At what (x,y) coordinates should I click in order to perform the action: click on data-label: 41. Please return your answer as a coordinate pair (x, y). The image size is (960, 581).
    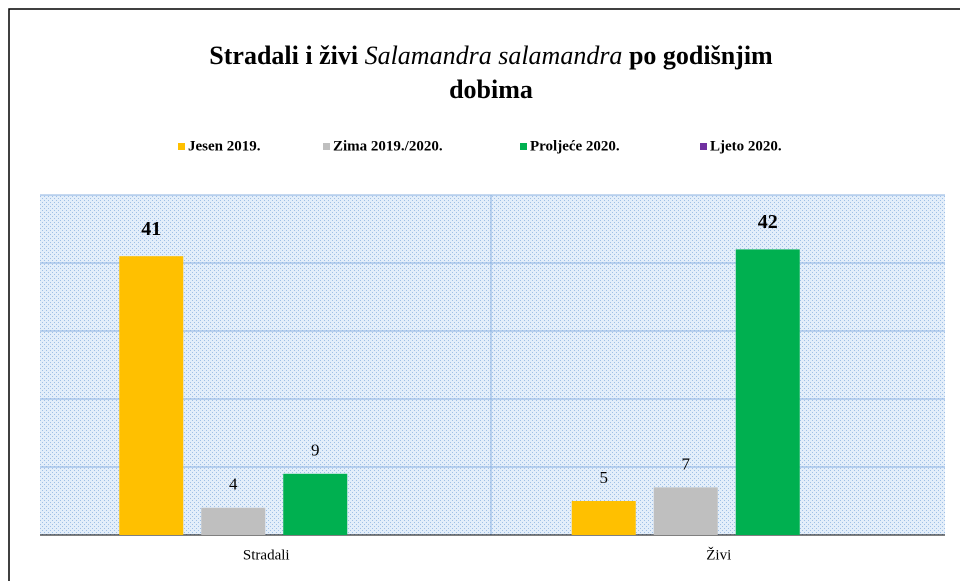
    Looking at the image, I should click on (151, 229).